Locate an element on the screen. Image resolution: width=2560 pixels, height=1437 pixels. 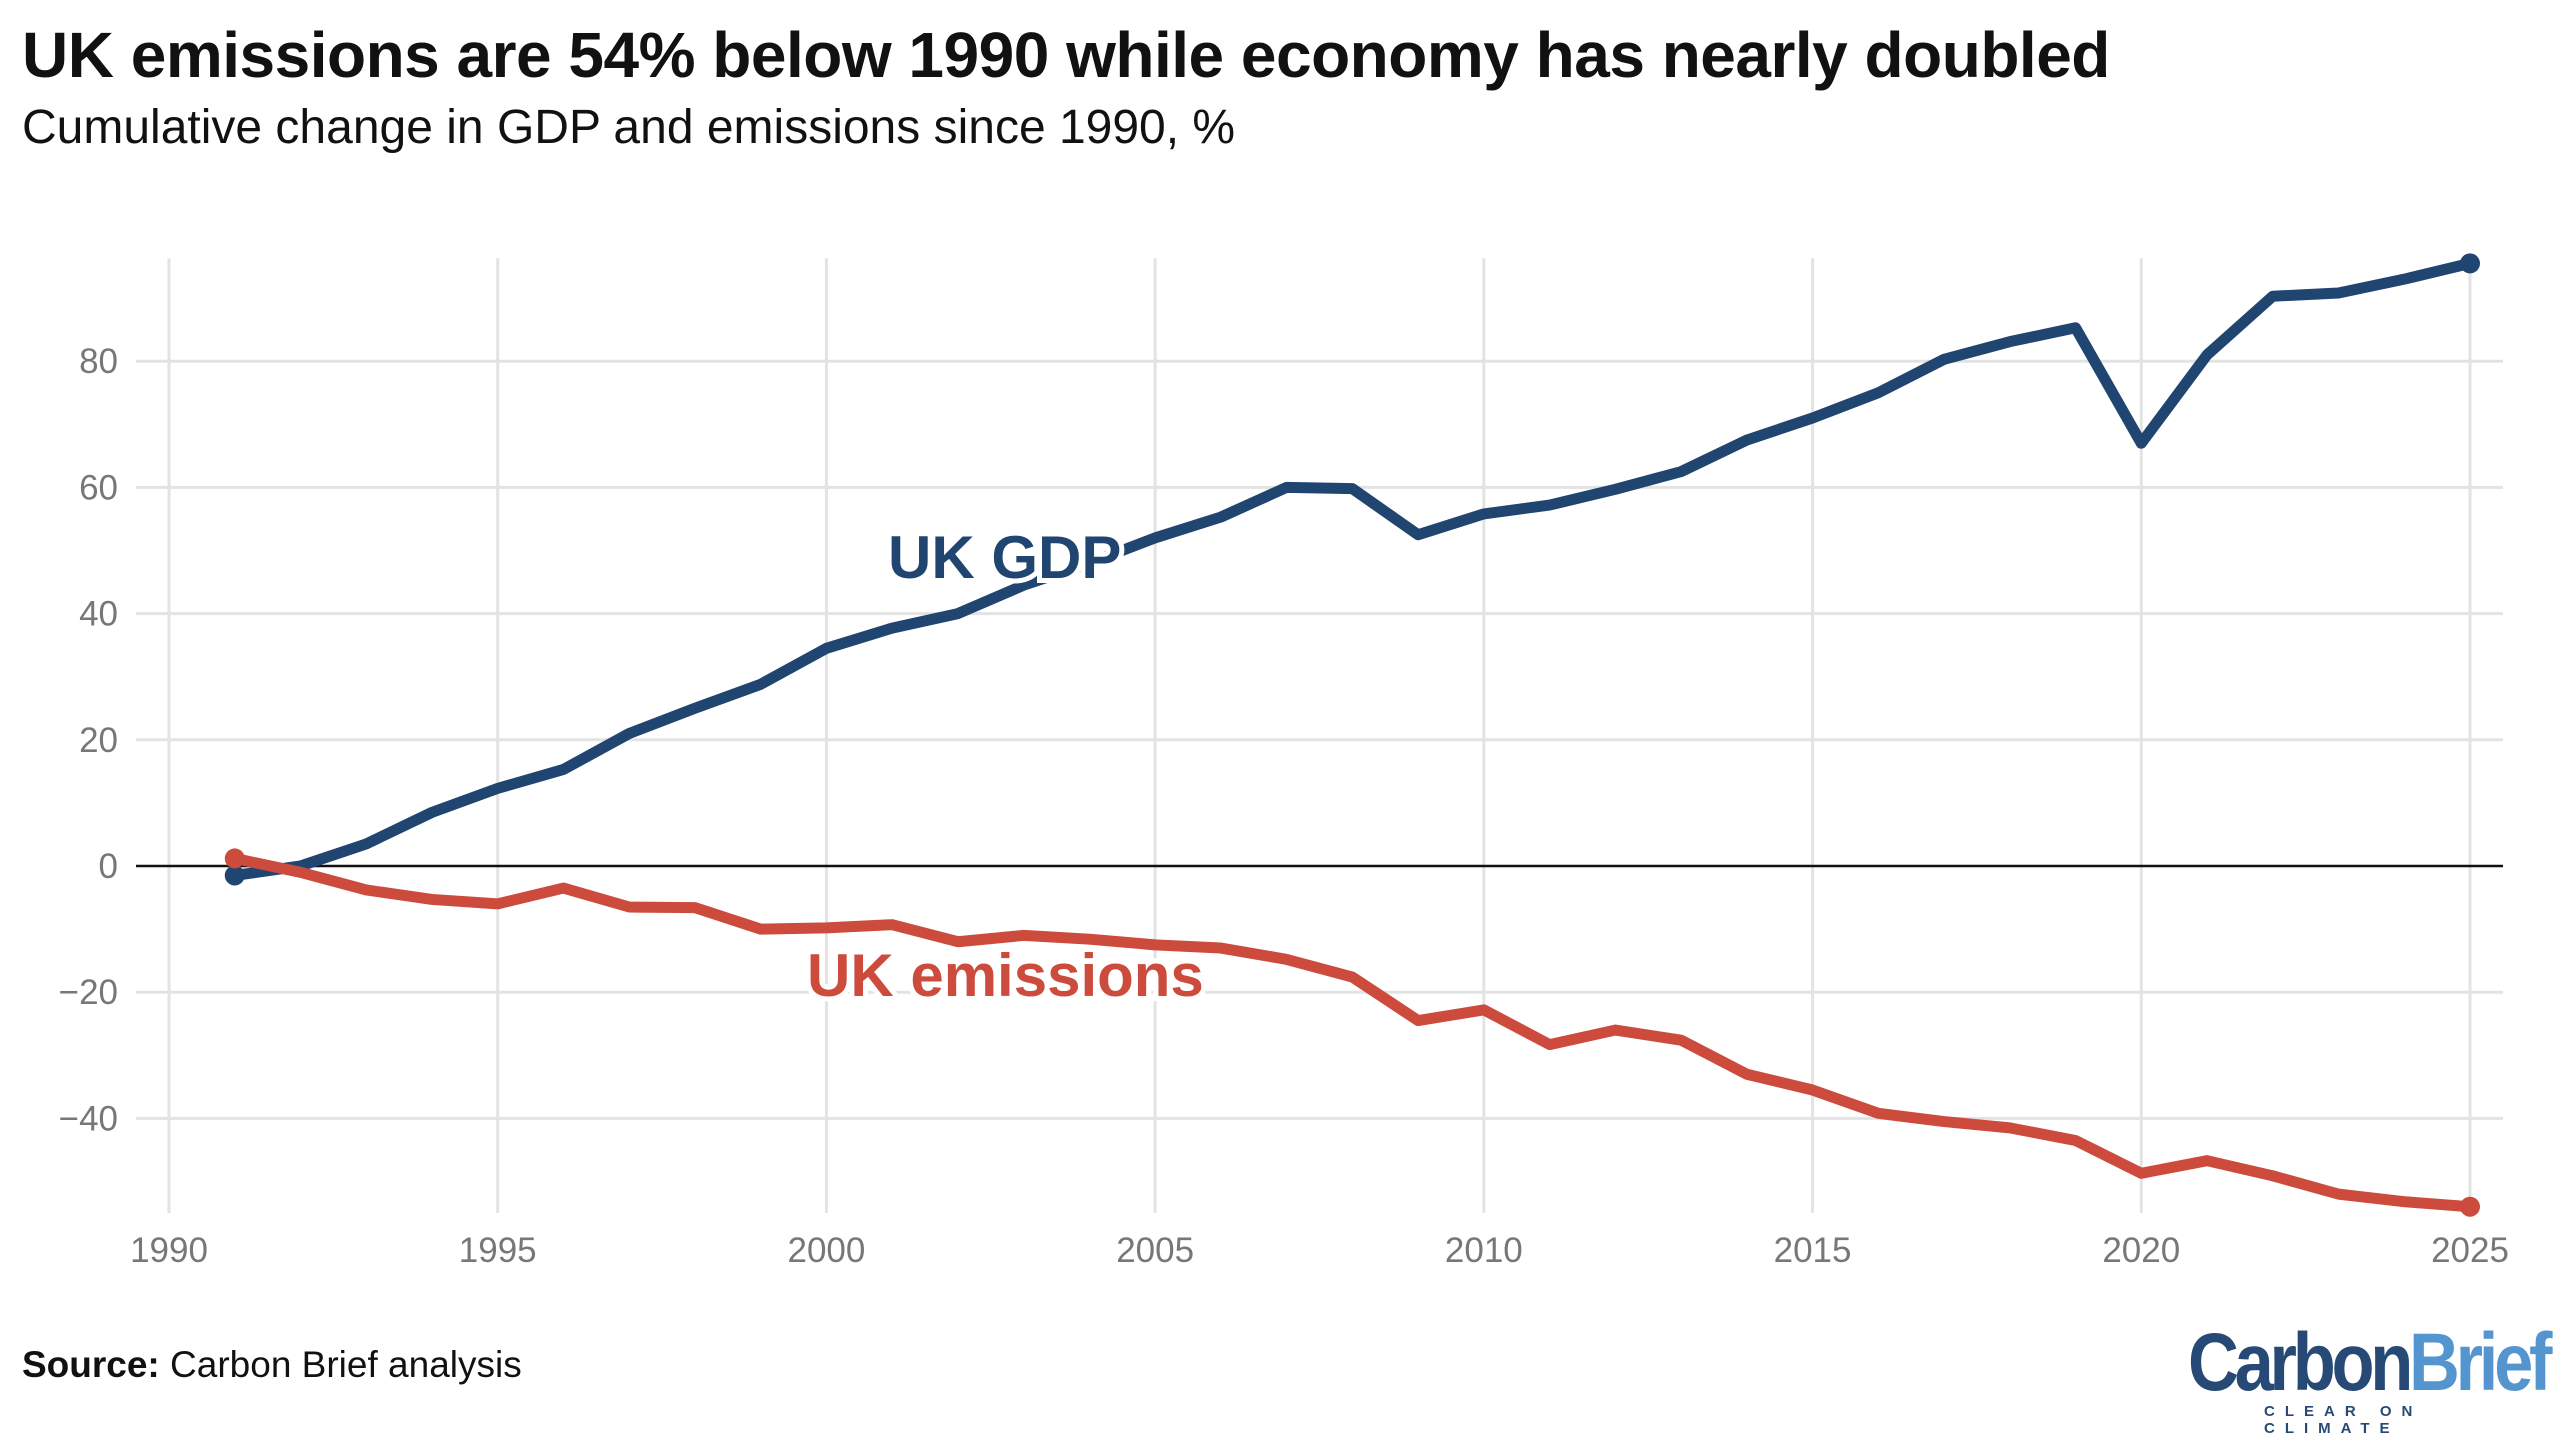
x-tick-label: 2000 is located at coordinates (826, 1250).